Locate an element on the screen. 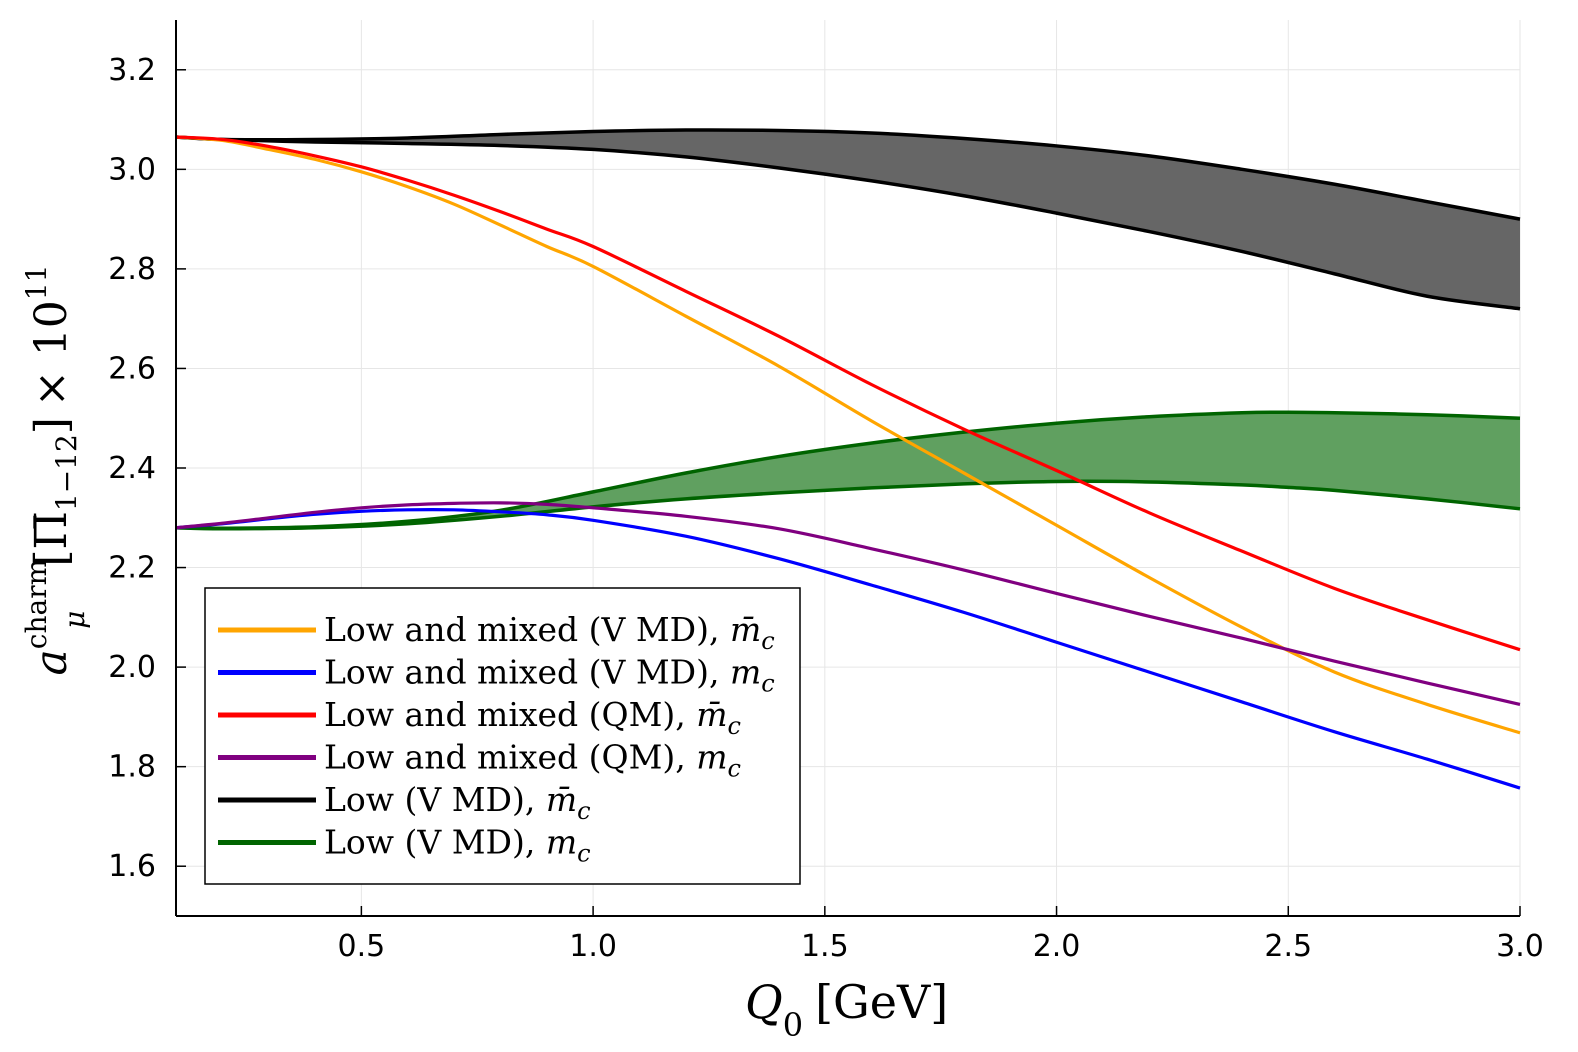 The image size is (1578, 1052). y-axis-label-base: a is located at coordinates (51, 662).